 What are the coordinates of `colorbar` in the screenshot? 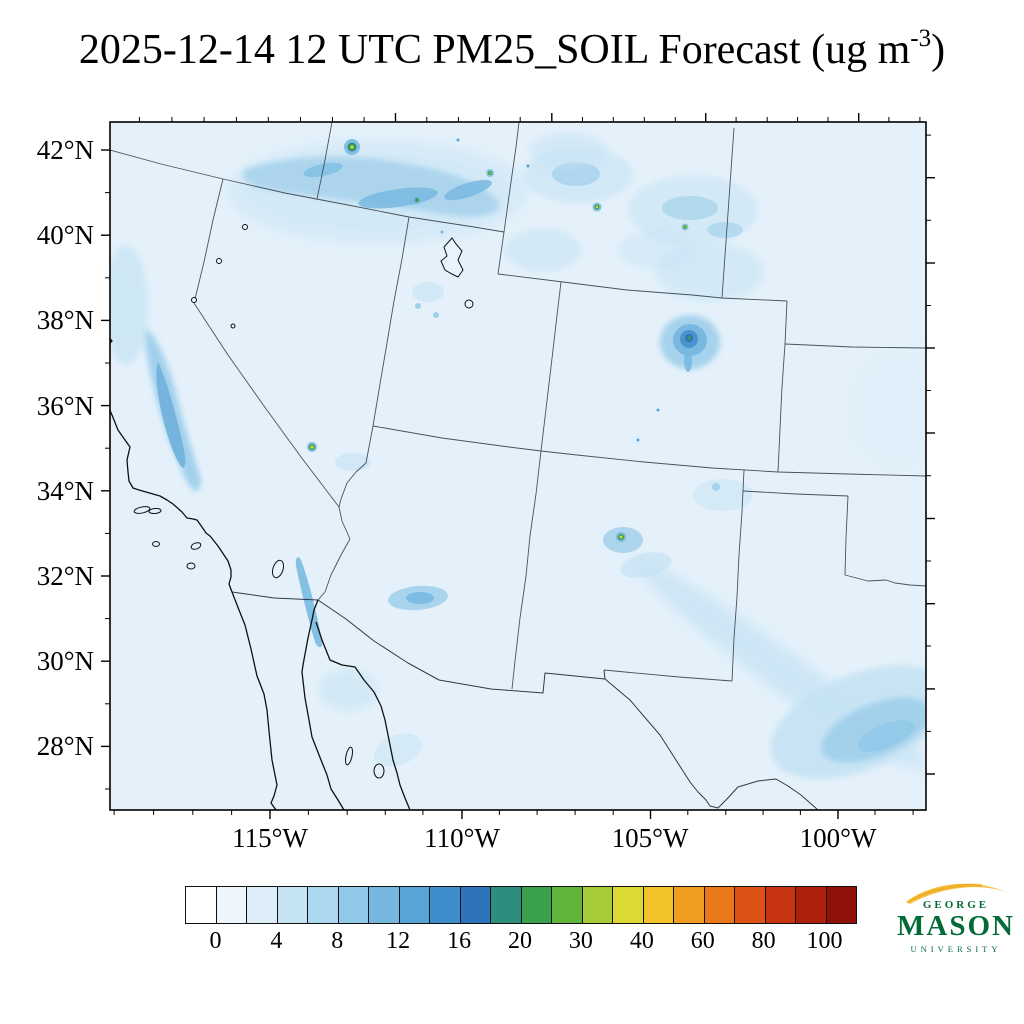 It's located at (521, 905).